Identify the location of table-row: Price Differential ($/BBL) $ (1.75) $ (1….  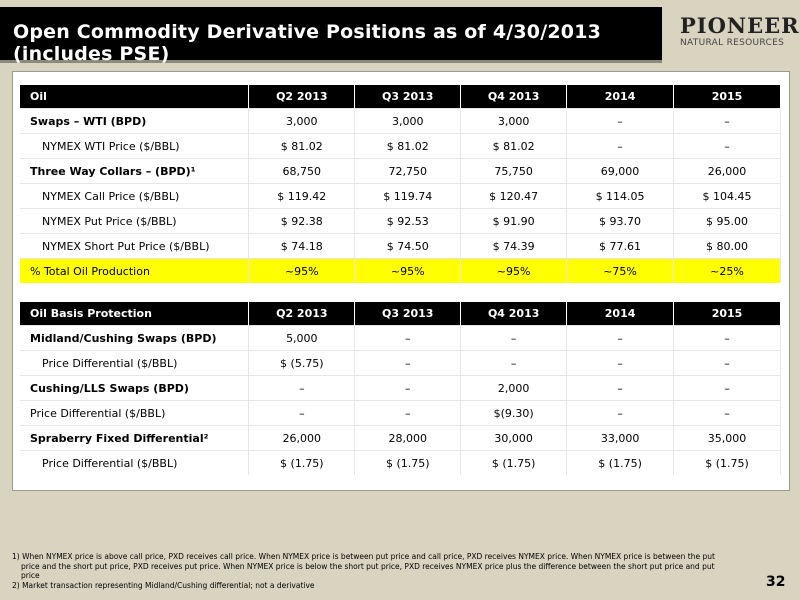
(400, 462).